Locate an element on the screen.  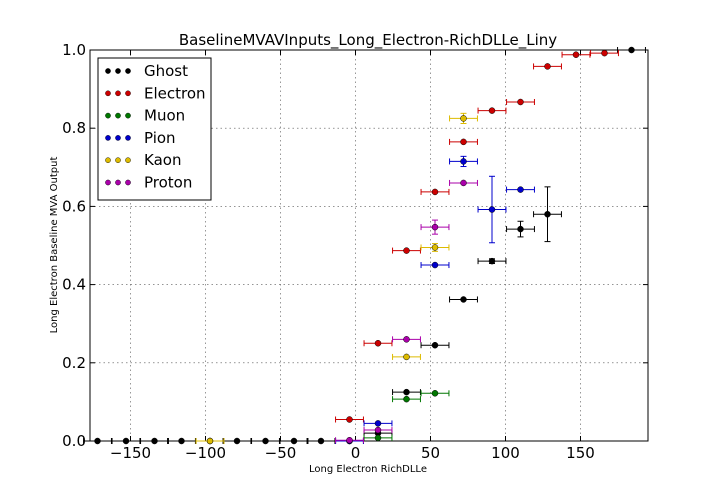
x-tick-label: 0 is located at coordinates (356, 453).